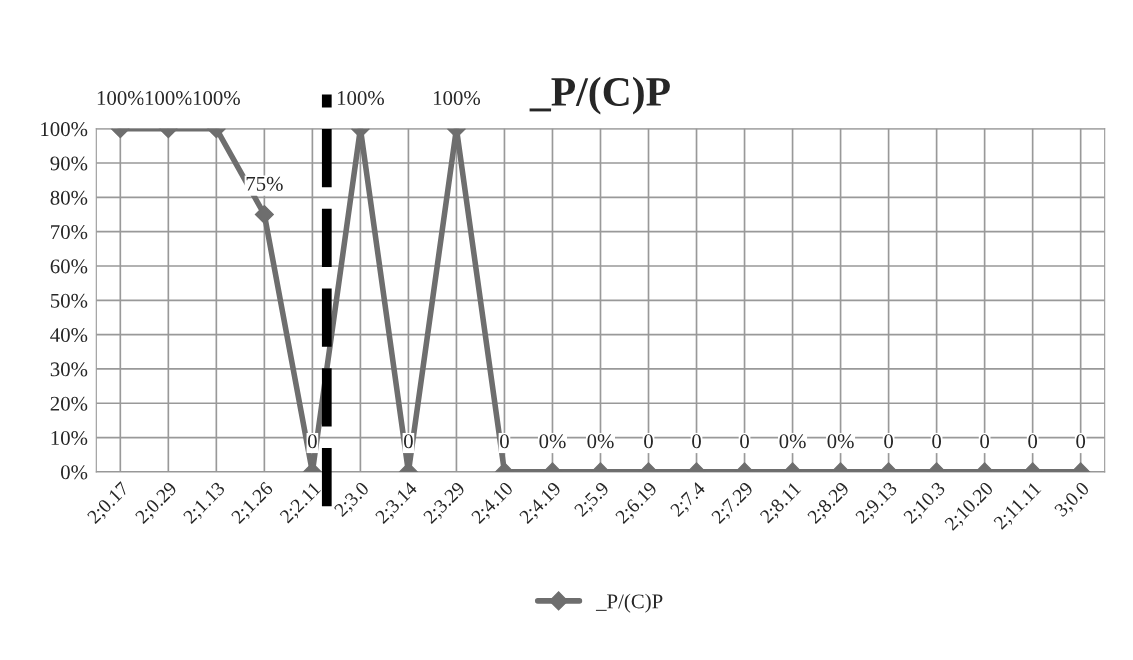 The width and height of the screenshot is (1133, 660). Describe the element at coordinates (69, 163) in the screenshot. I see `y-tick-label: 90%` at that location.